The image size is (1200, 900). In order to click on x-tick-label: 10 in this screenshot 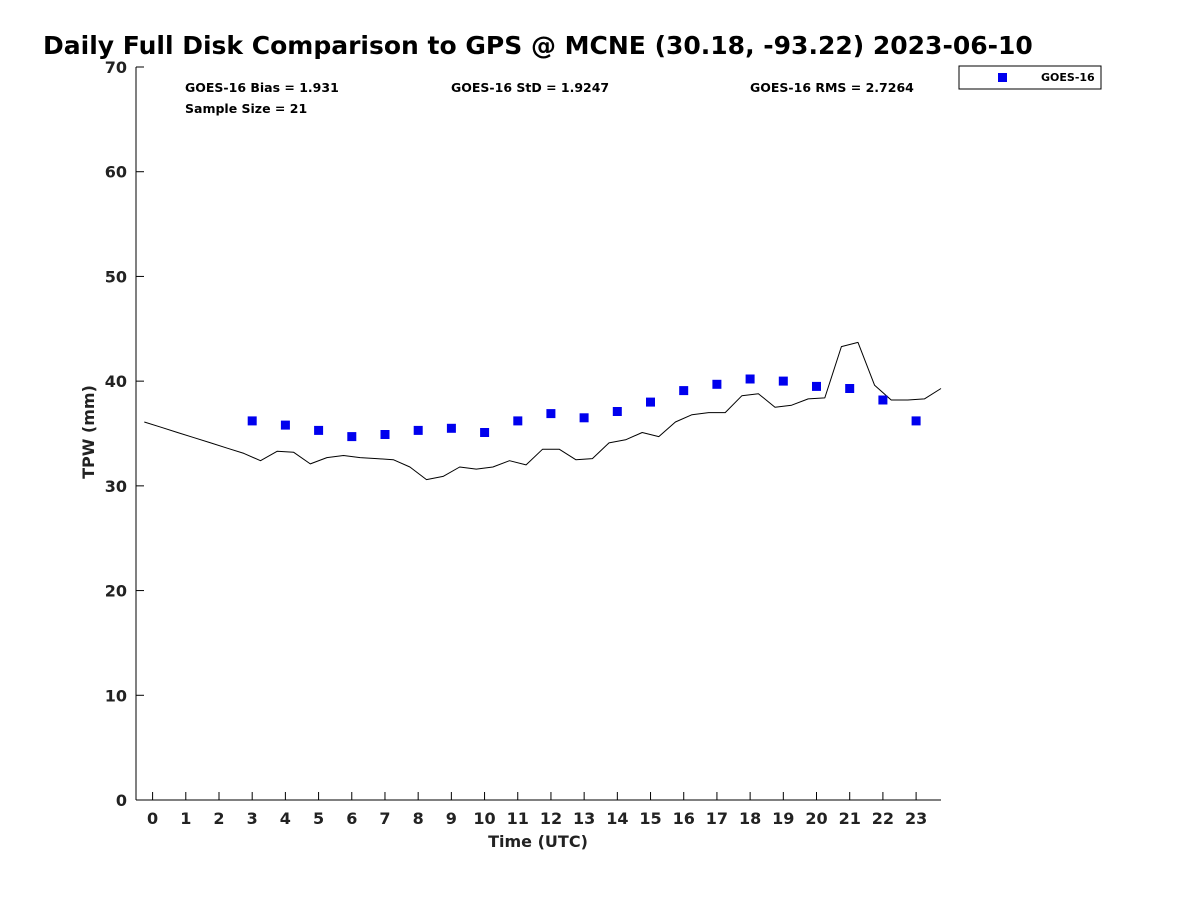, I will do `click(484, 818)`.